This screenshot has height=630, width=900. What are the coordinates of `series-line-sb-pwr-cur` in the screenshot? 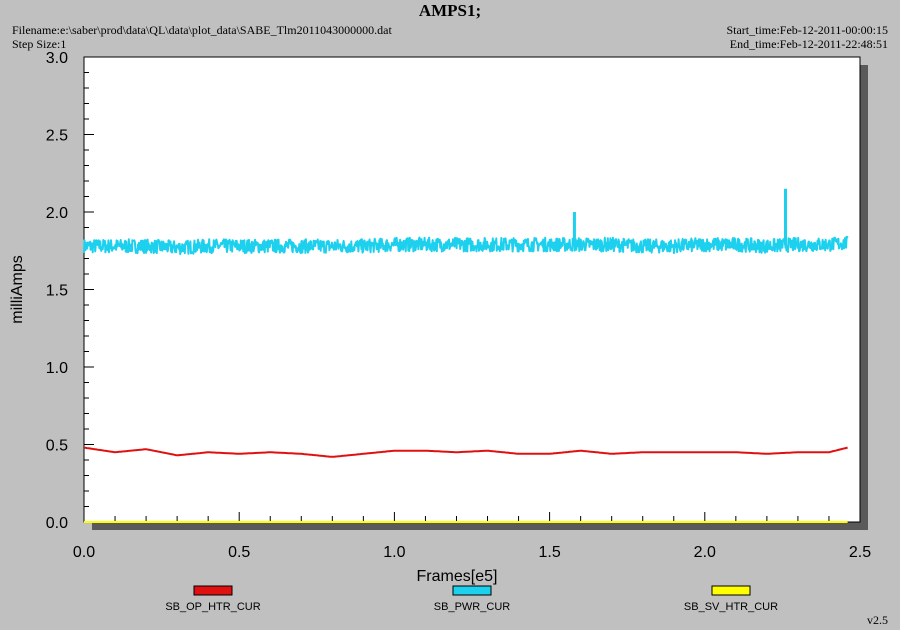 It's located at (466, 245).